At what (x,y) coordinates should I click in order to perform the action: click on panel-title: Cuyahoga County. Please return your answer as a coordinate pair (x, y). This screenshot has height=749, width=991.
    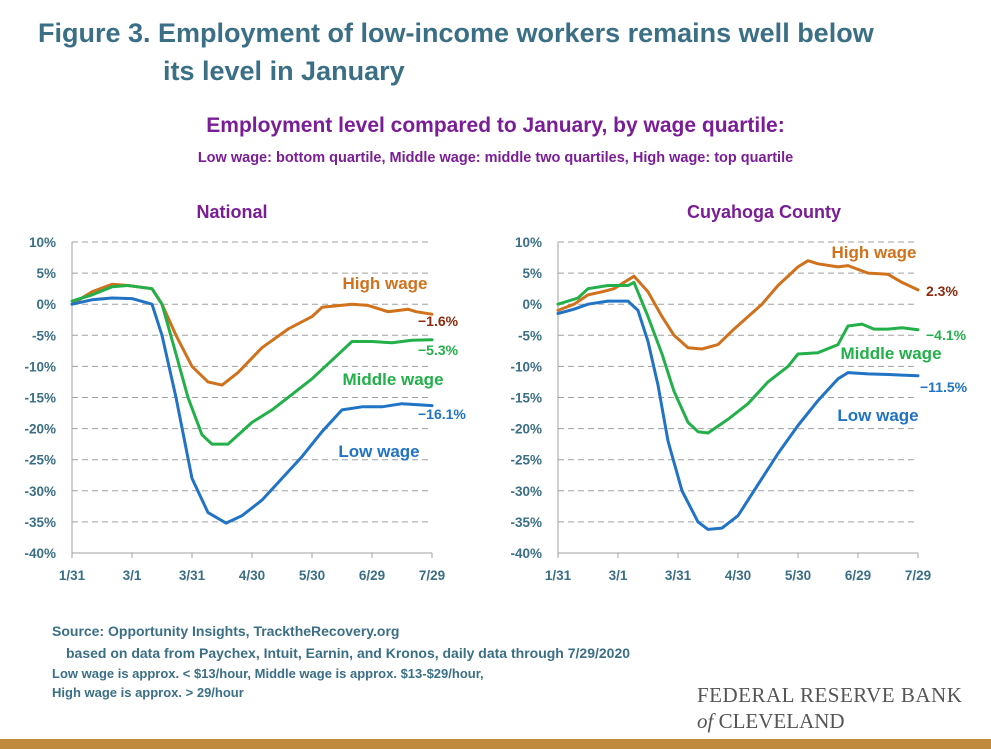
    Looking at the image, I should click on (764, 212).